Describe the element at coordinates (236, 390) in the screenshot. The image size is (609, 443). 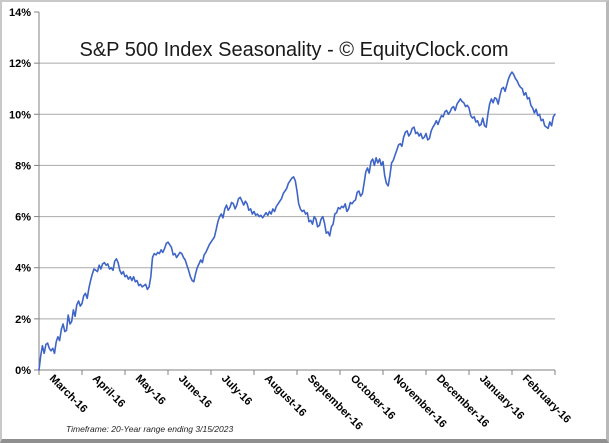
I see `x-axis-month-label: July-16` at that location.